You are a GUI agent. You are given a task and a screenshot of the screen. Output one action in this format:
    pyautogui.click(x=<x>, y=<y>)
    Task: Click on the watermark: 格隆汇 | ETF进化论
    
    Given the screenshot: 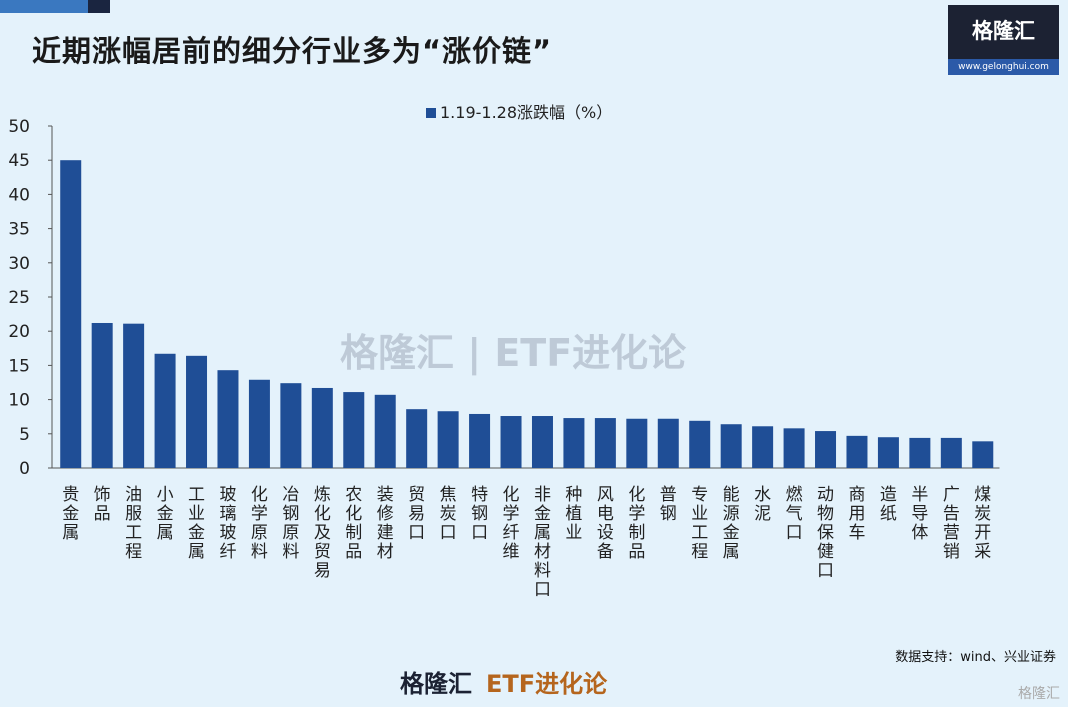 What is the action you would take?
    pyautogui.click(x=513, y=353)
    